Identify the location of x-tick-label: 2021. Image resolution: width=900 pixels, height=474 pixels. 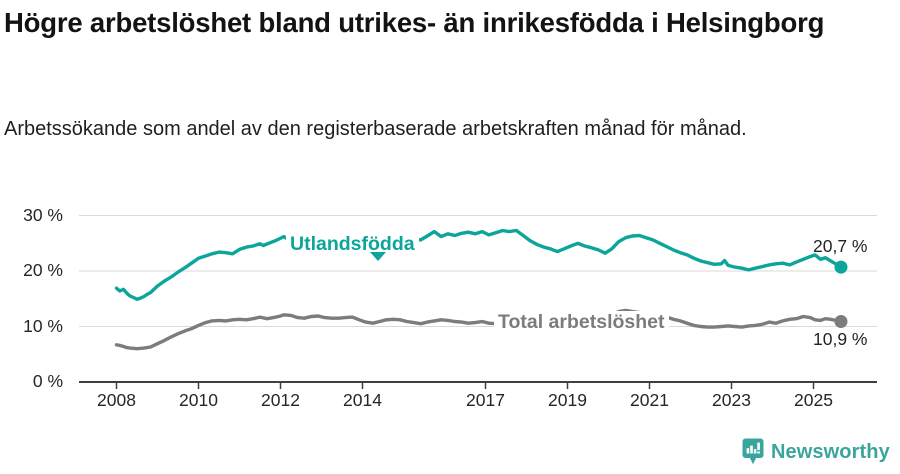
(649, 400).